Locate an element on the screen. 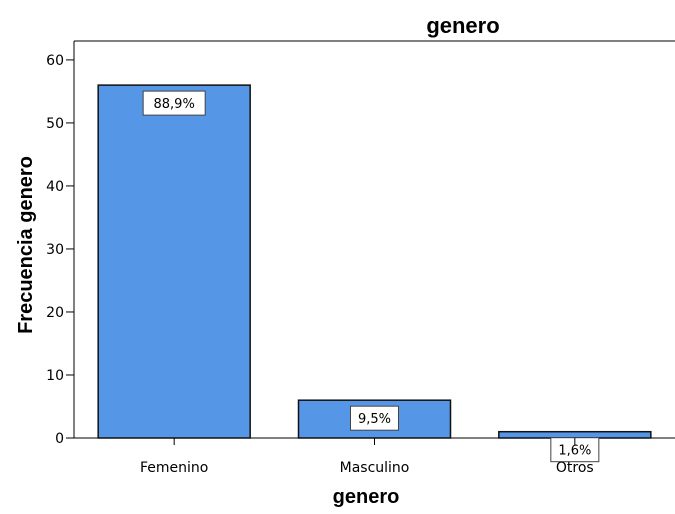 Image resolution: width=675 pixels, height=514 pixels. data-label: 1,6% is located at coordinates (574, 451).